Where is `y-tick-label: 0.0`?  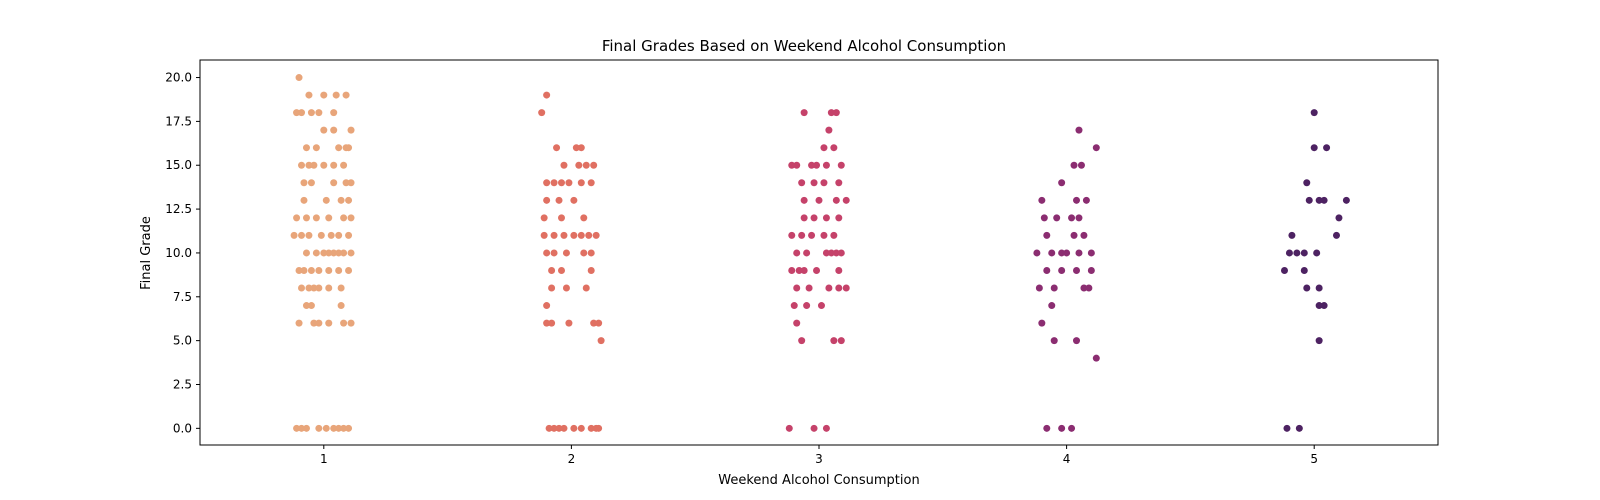
y-tick-label: 0.0 is located at coordinates (182, 428).